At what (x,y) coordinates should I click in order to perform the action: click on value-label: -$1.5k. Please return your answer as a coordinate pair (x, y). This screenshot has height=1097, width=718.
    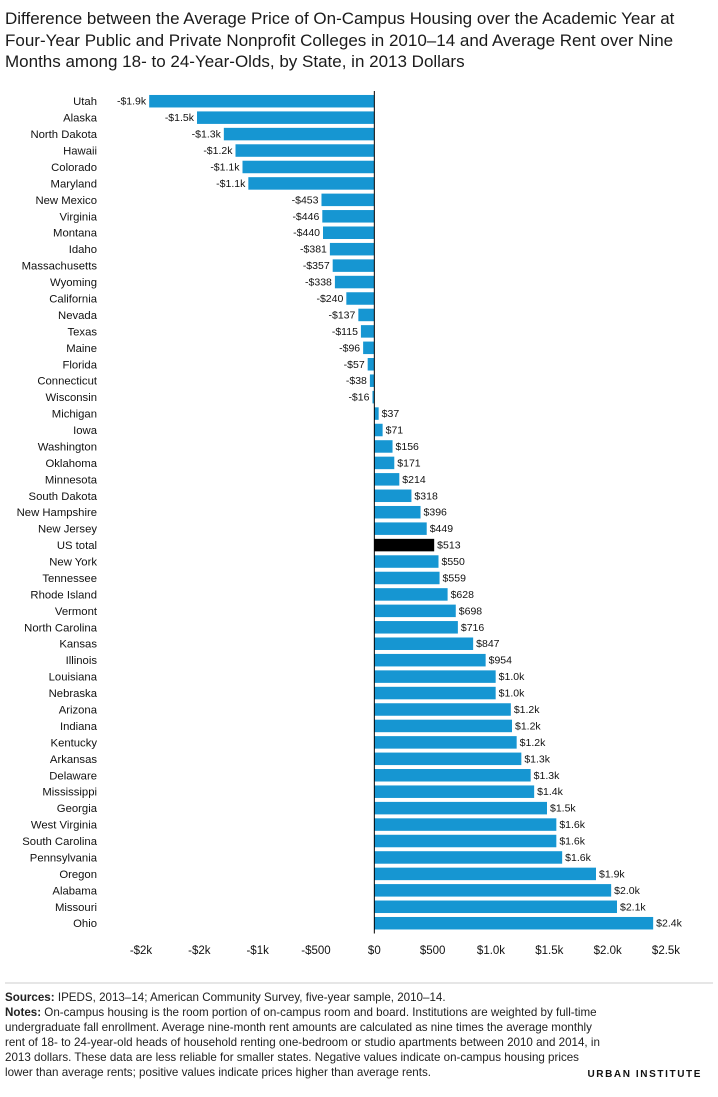
    Looking at the image, I should click on (180, 118).